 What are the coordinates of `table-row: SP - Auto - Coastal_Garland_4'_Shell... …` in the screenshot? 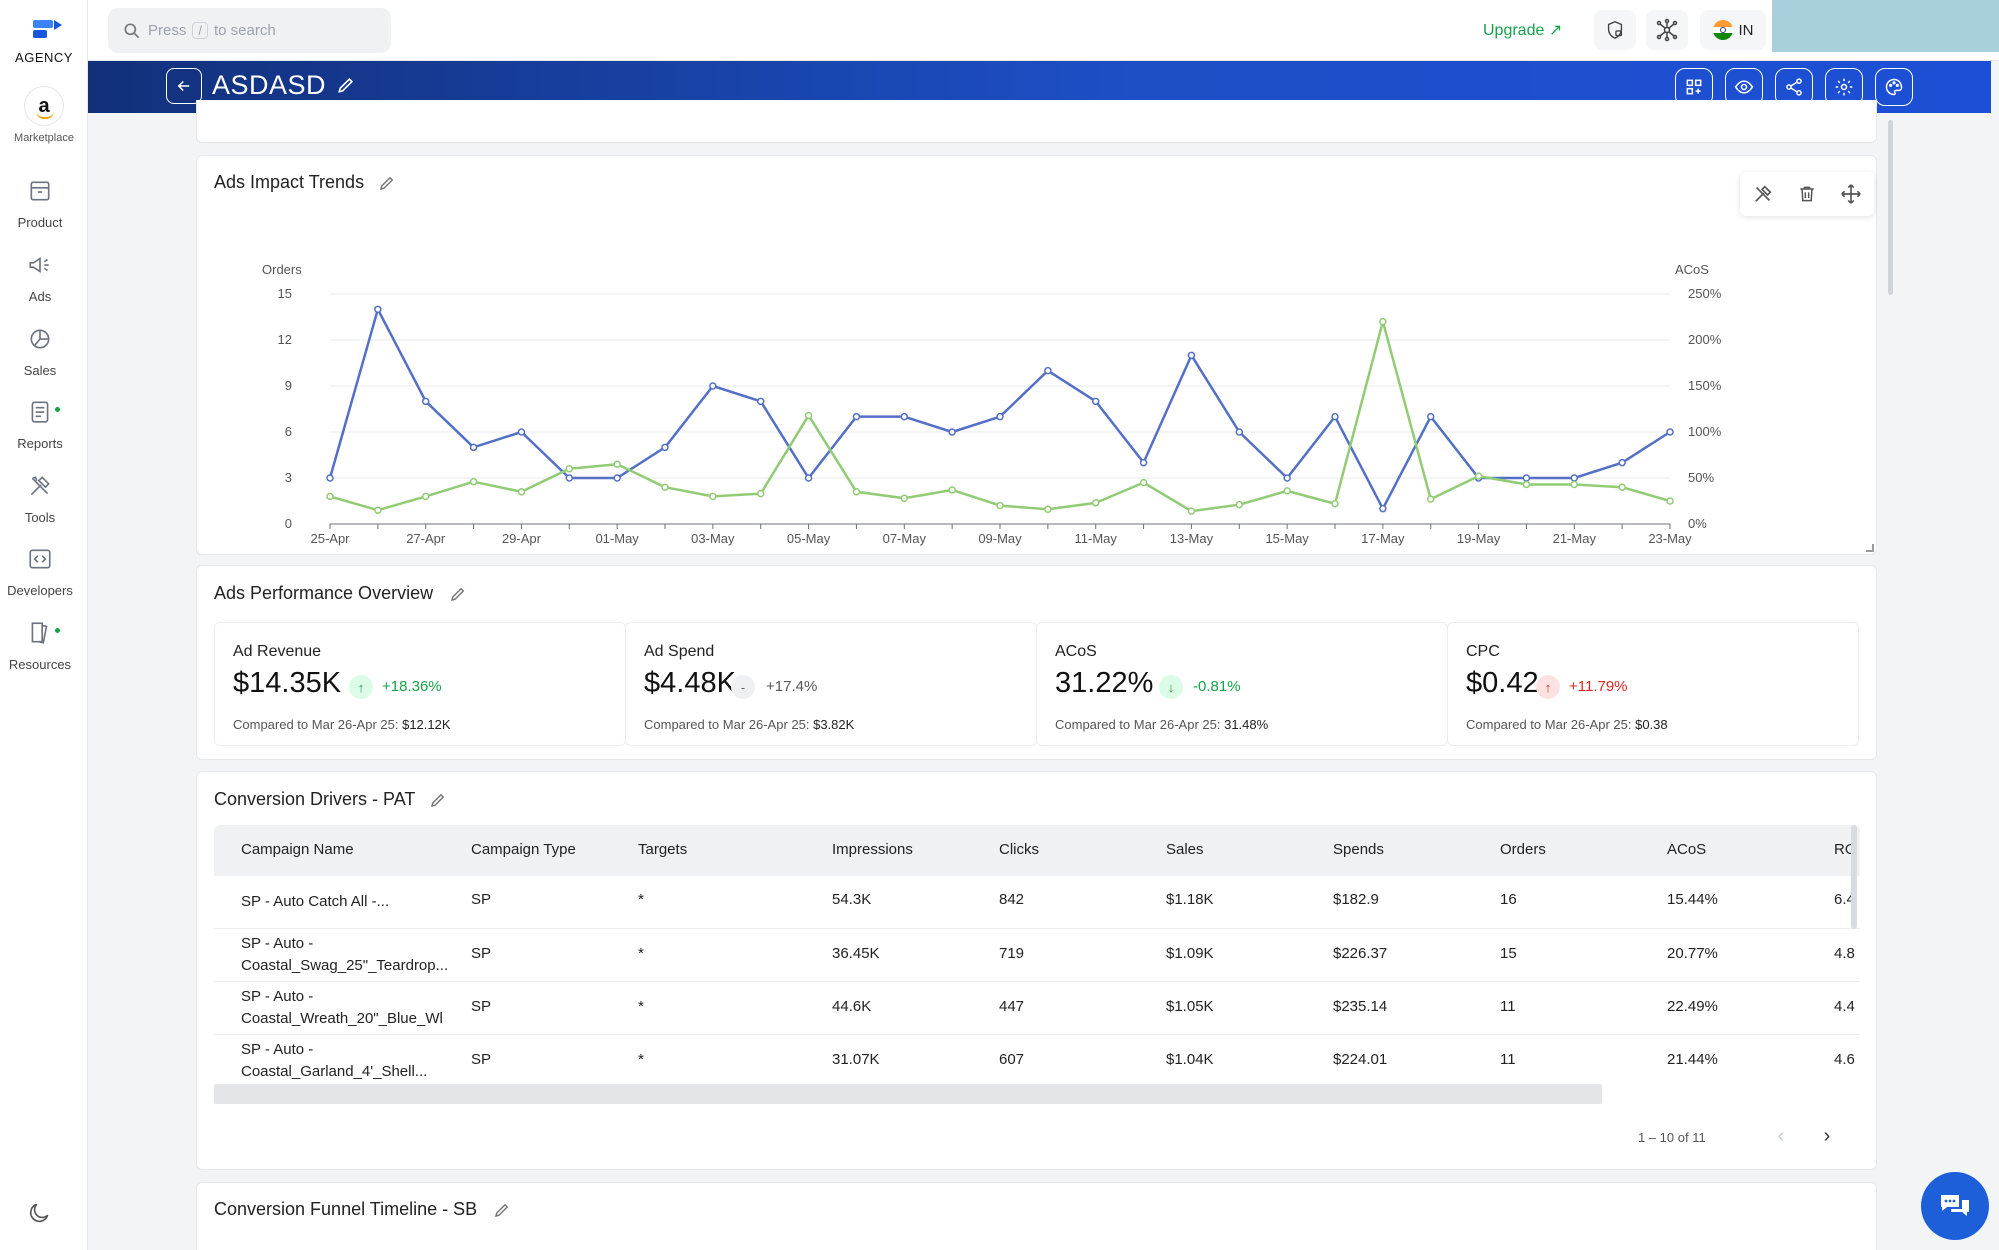 It's located at (1037, 1061).